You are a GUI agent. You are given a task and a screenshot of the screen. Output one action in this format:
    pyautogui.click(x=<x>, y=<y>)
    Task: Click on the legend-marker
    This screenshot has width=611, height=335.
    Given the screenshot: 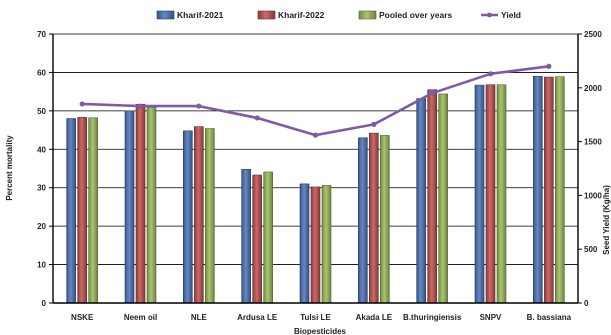 What is the action you would take?
    pyautogui.click(x=489, y=15)
    